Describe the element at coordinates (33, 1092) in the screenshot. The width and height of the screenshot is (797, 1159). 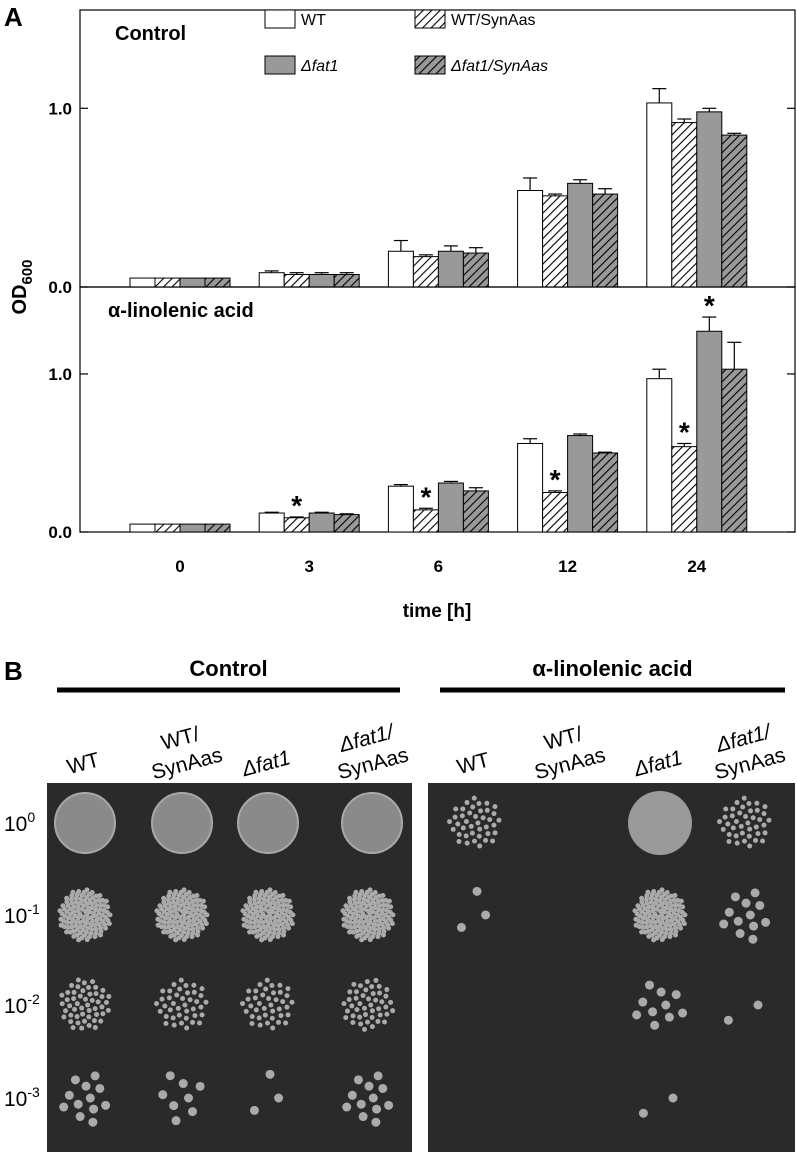
I see `row-label-exp: -3` at that location.